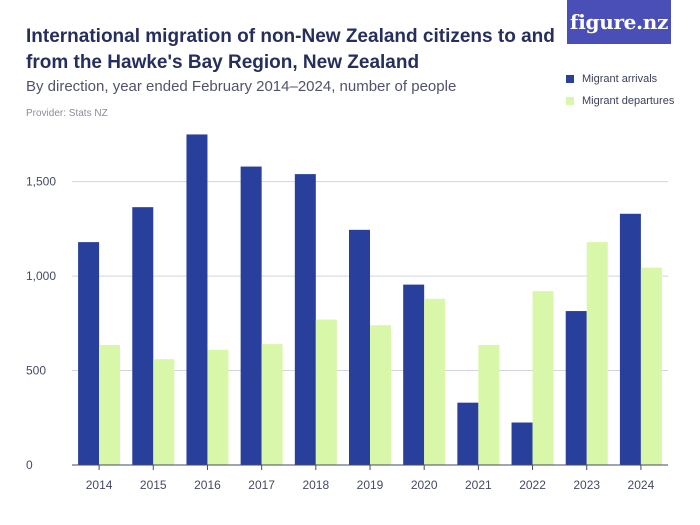 This screenshot has width=700, height=525. I want to click on legend-label-departures: Migrant departures, so click(628, 101).